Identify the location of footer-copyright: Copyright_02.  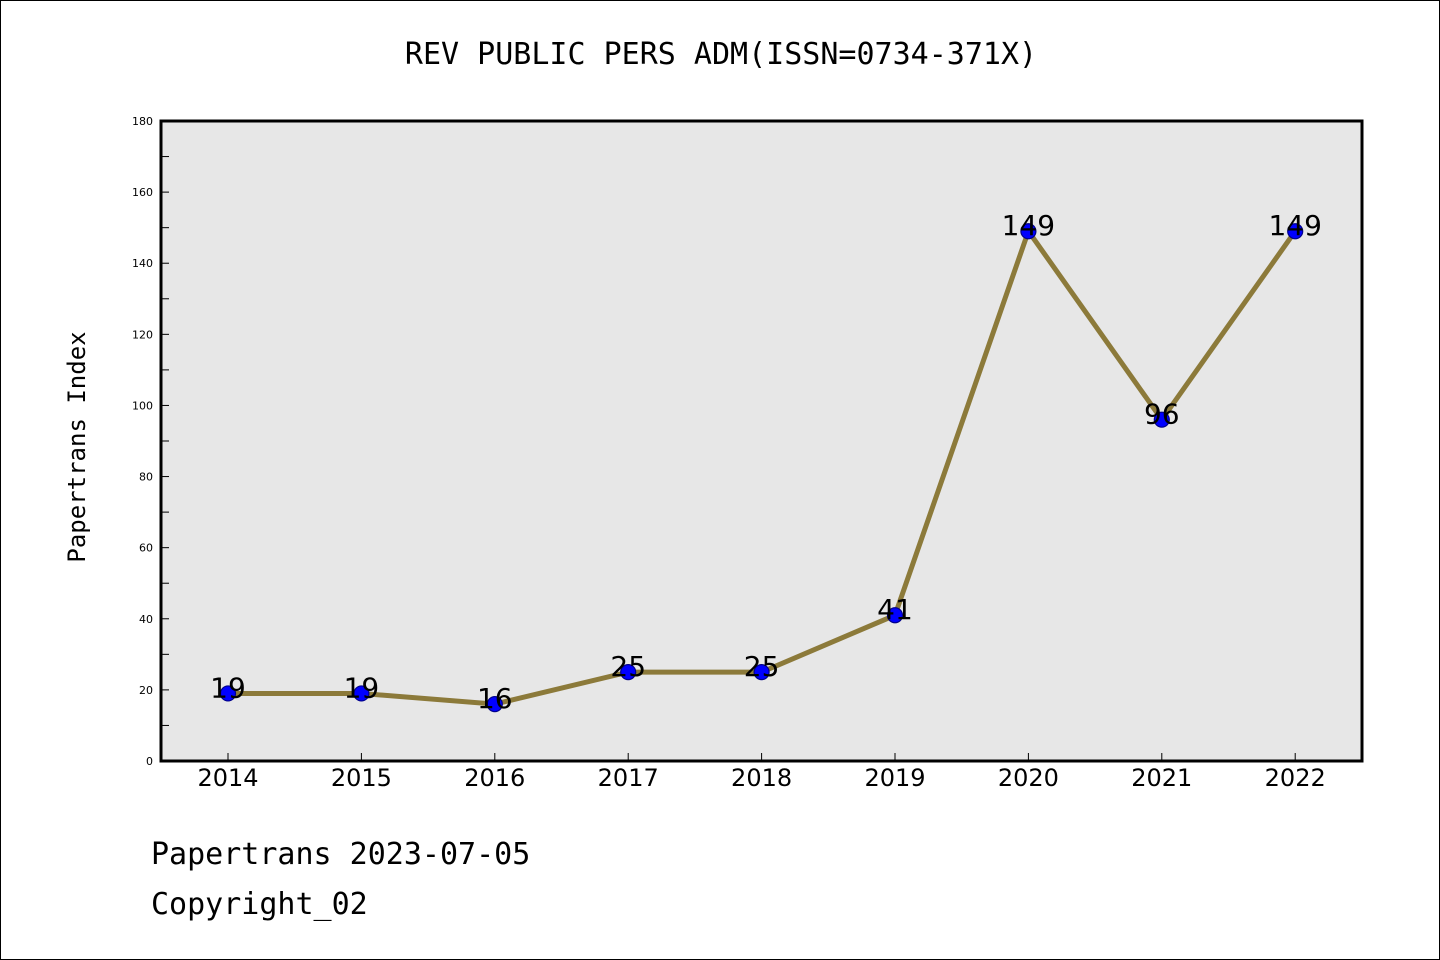
(259, 904).